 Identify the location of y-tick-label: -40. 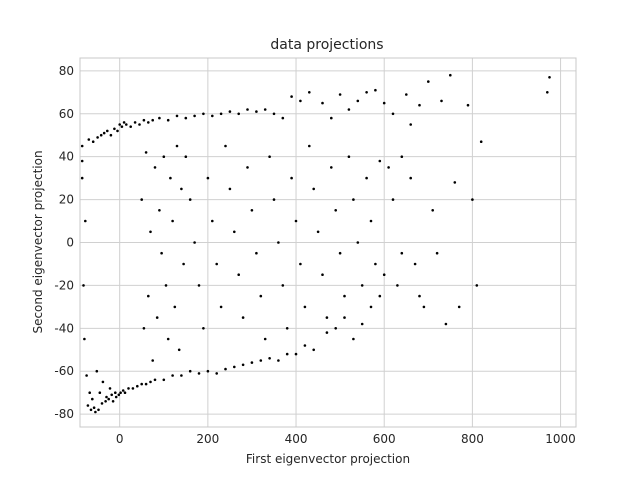
(64, 328).